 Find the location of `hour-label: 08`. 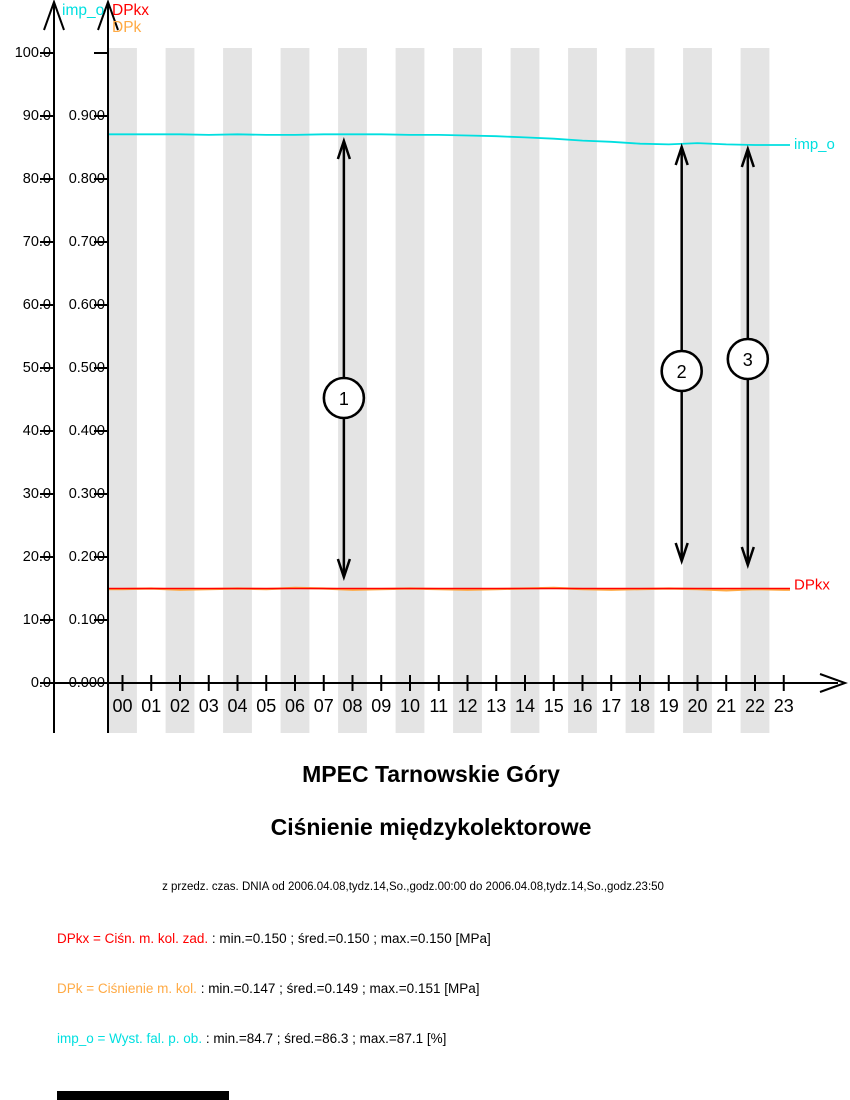

hour-label: 08 is located at coordinates (352, 706).